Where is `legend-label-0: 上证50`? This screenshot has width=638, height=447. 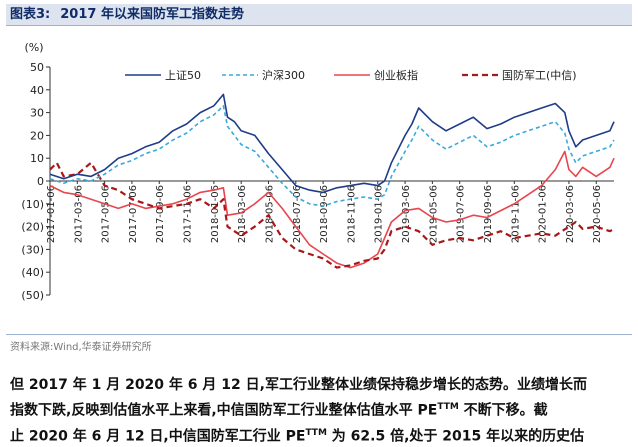 legend-label-0: 上证50 is located at coordinates (183, 75).